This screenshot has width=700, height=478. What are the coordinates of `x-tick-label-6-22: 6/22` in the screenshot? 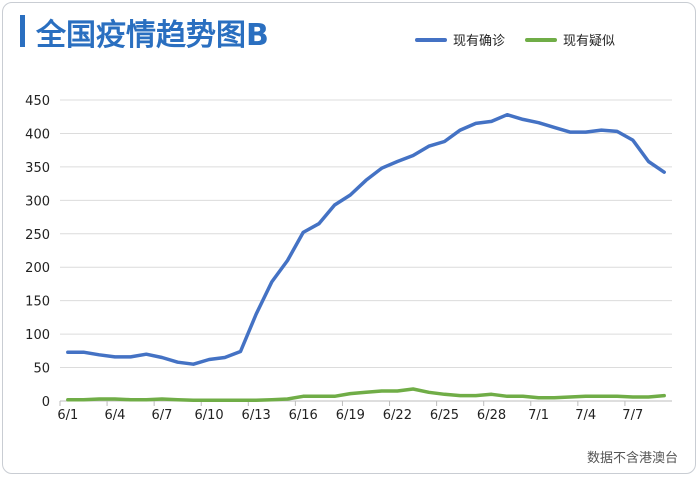 It's located at (397, 415).